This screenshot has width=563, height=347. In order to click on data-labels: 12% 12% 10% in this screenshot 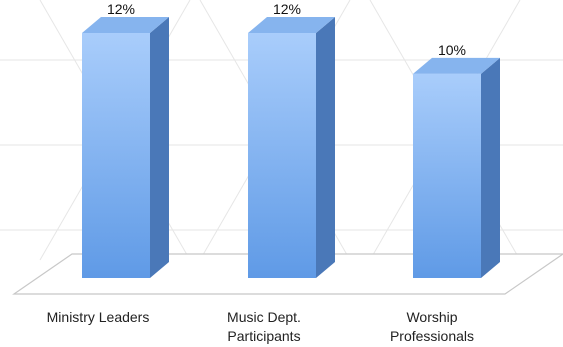, I will do `click(286, 29)`.